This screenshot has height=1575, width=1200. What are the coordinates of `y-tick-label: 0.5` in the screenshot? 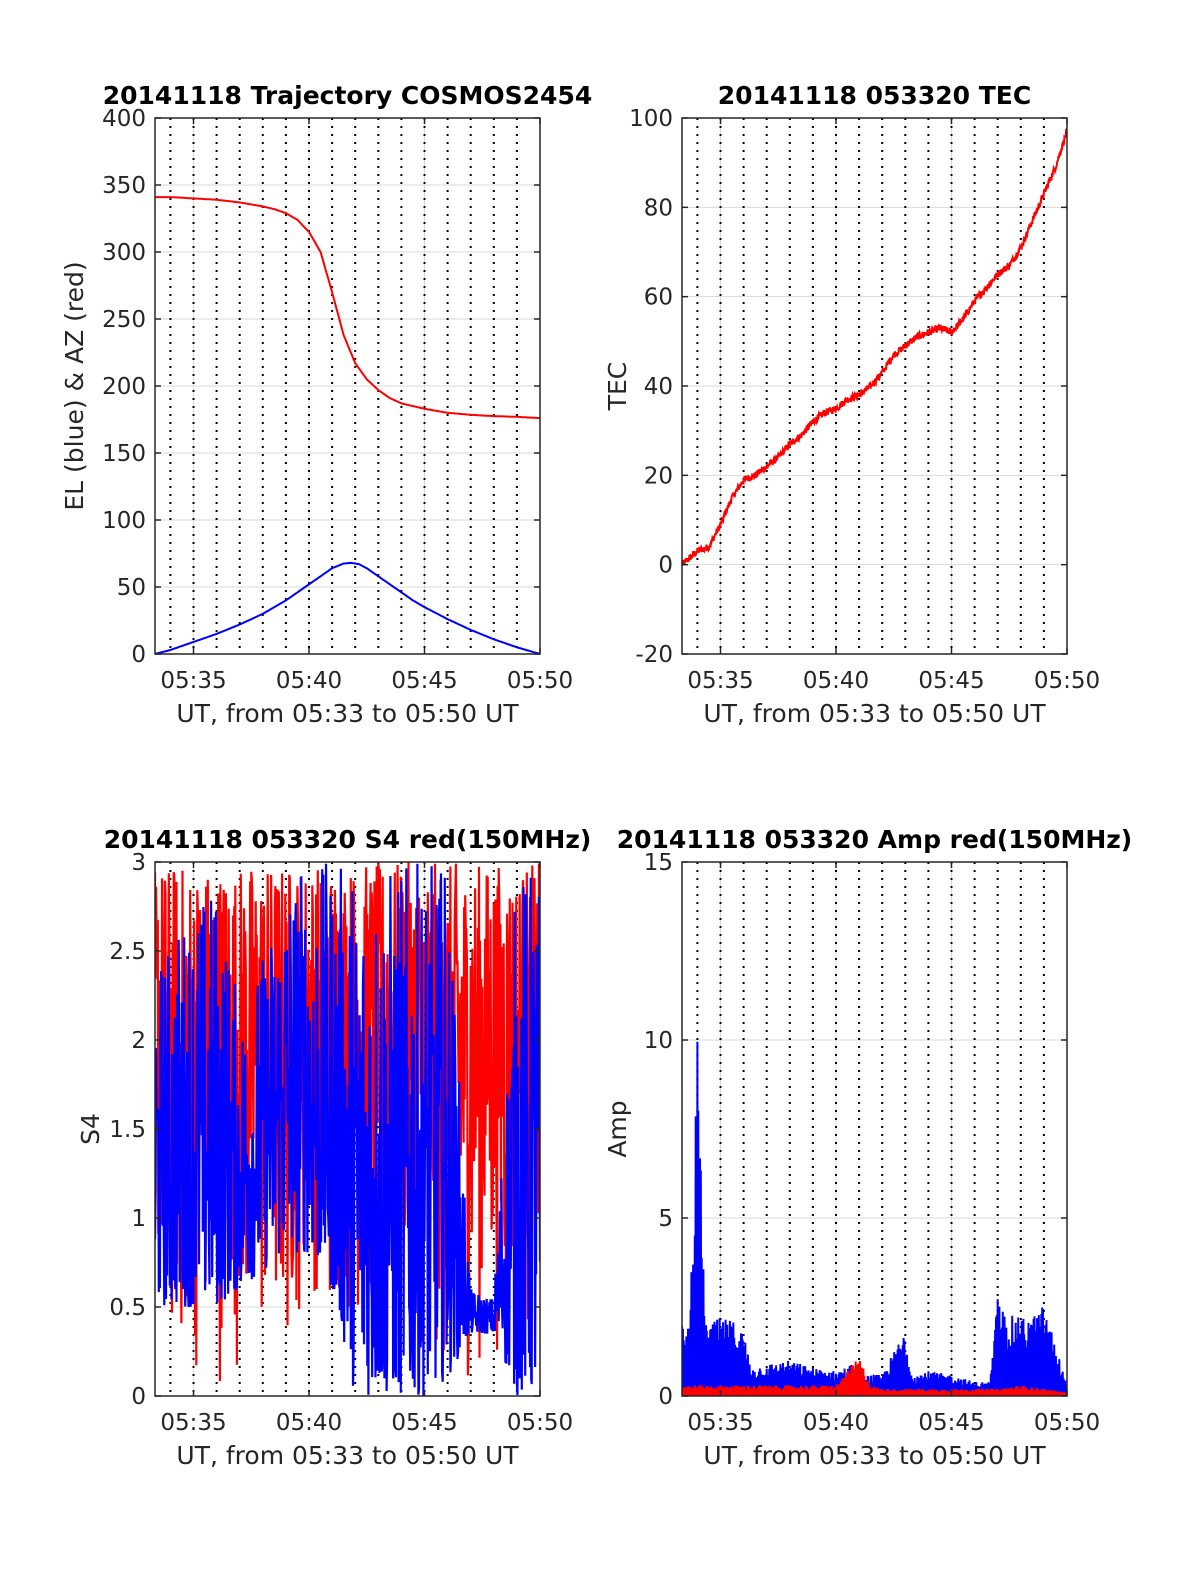 It's located at (127, 1308).